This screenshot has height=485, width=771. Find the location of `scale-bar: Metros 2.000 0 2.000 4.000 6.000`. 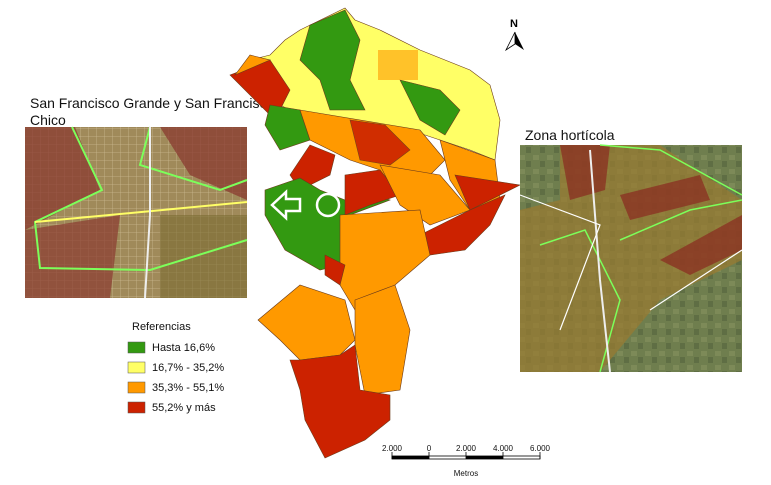

scale-bar: Metros 2.000 0 2.000 4.000 6.000 is located at coordinates (466, 461).